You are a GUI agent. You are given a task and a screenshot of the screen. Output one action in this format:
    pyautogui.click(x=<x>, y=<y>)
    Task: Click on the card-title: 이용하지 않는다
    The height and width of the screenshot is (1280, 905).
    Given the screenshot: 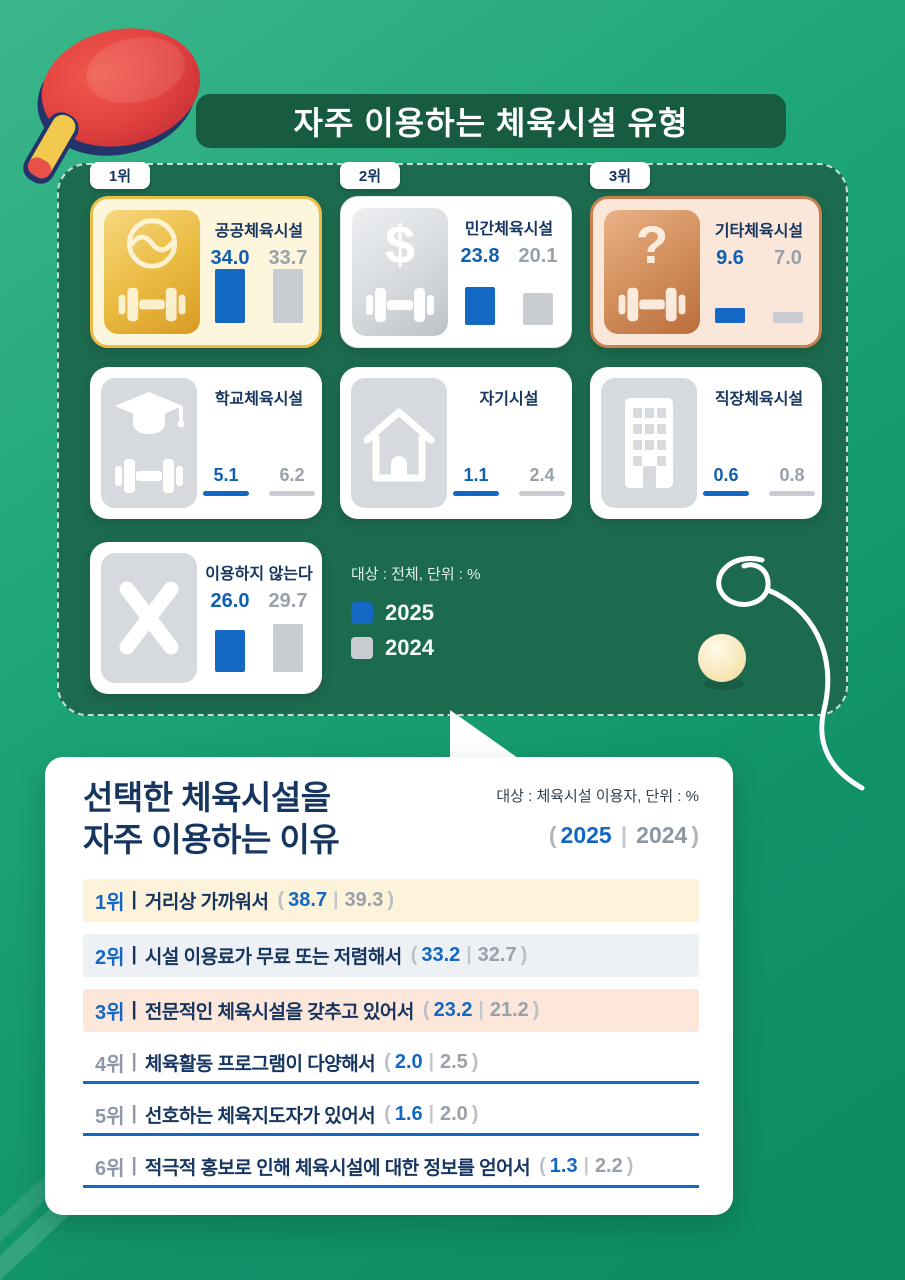 What is the action you would take?
    pyautogui.click(x=259, y=574)
    